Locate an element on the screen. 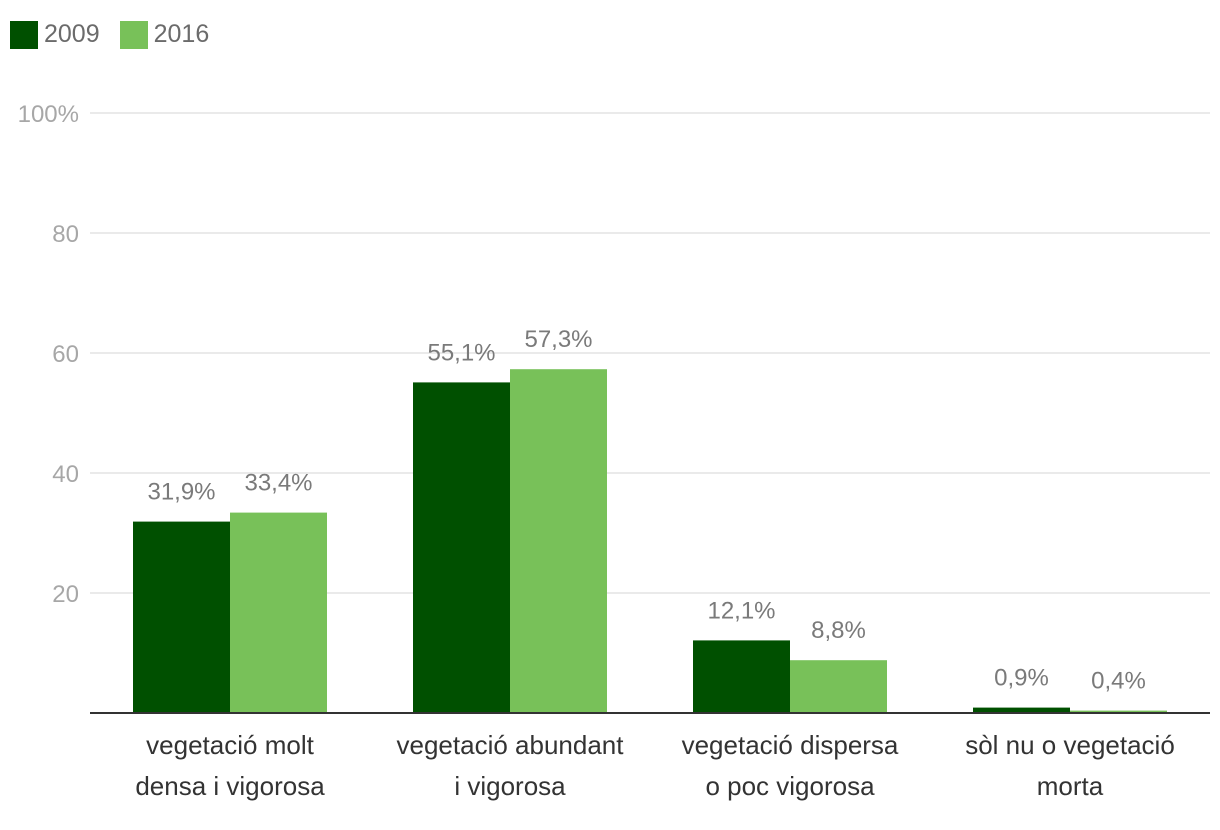 This screenshot has height=830, width=1220. data-label-2009-1: 55,1% is located at coordinates (461, 352).